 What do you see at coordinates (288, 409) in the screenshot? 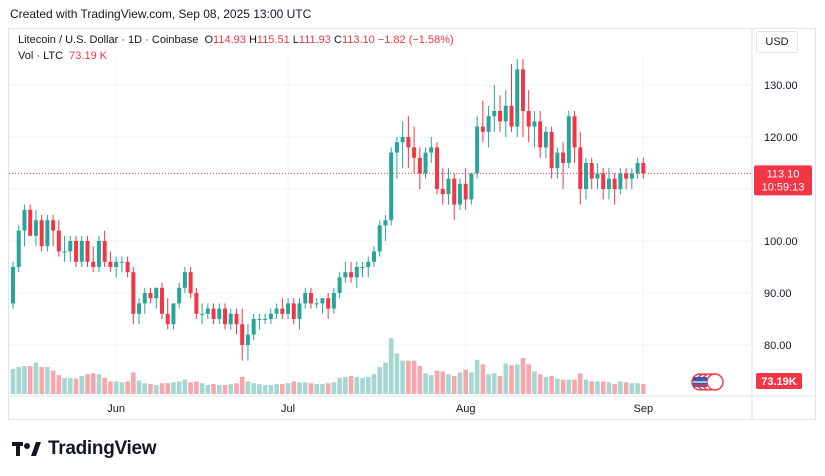
I see `x-tick-label: Jul` at bounding box center [288, 409].